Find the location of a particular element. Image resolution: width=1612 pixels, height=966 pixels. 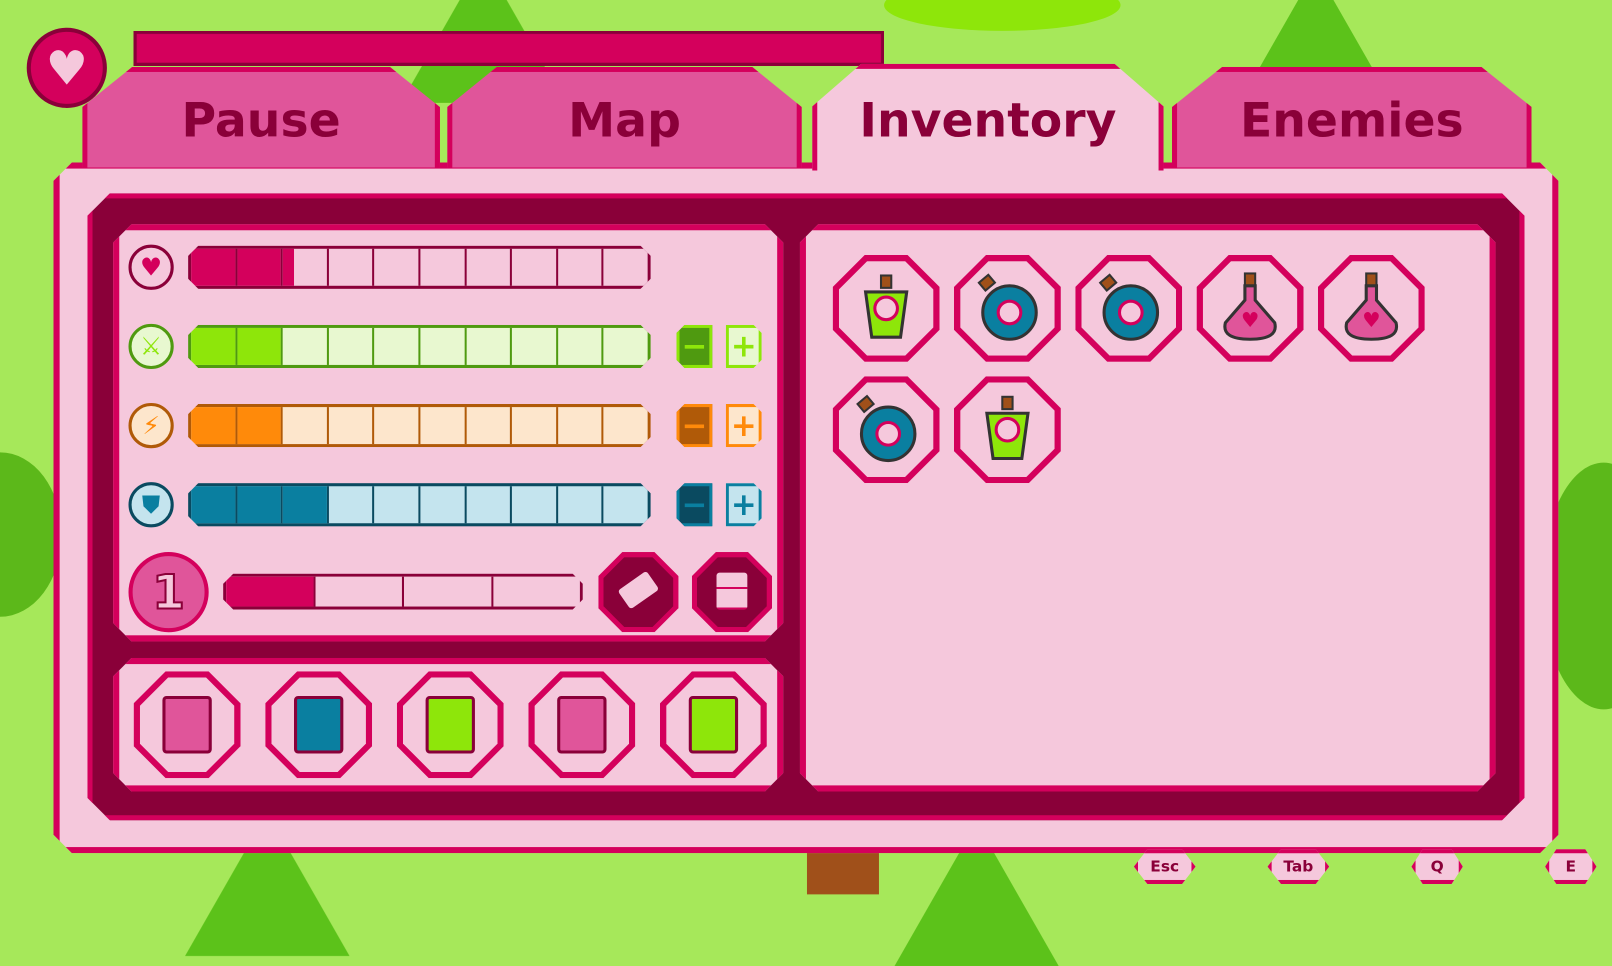

tab-pause: Pause is located at coordinates (261, 117).